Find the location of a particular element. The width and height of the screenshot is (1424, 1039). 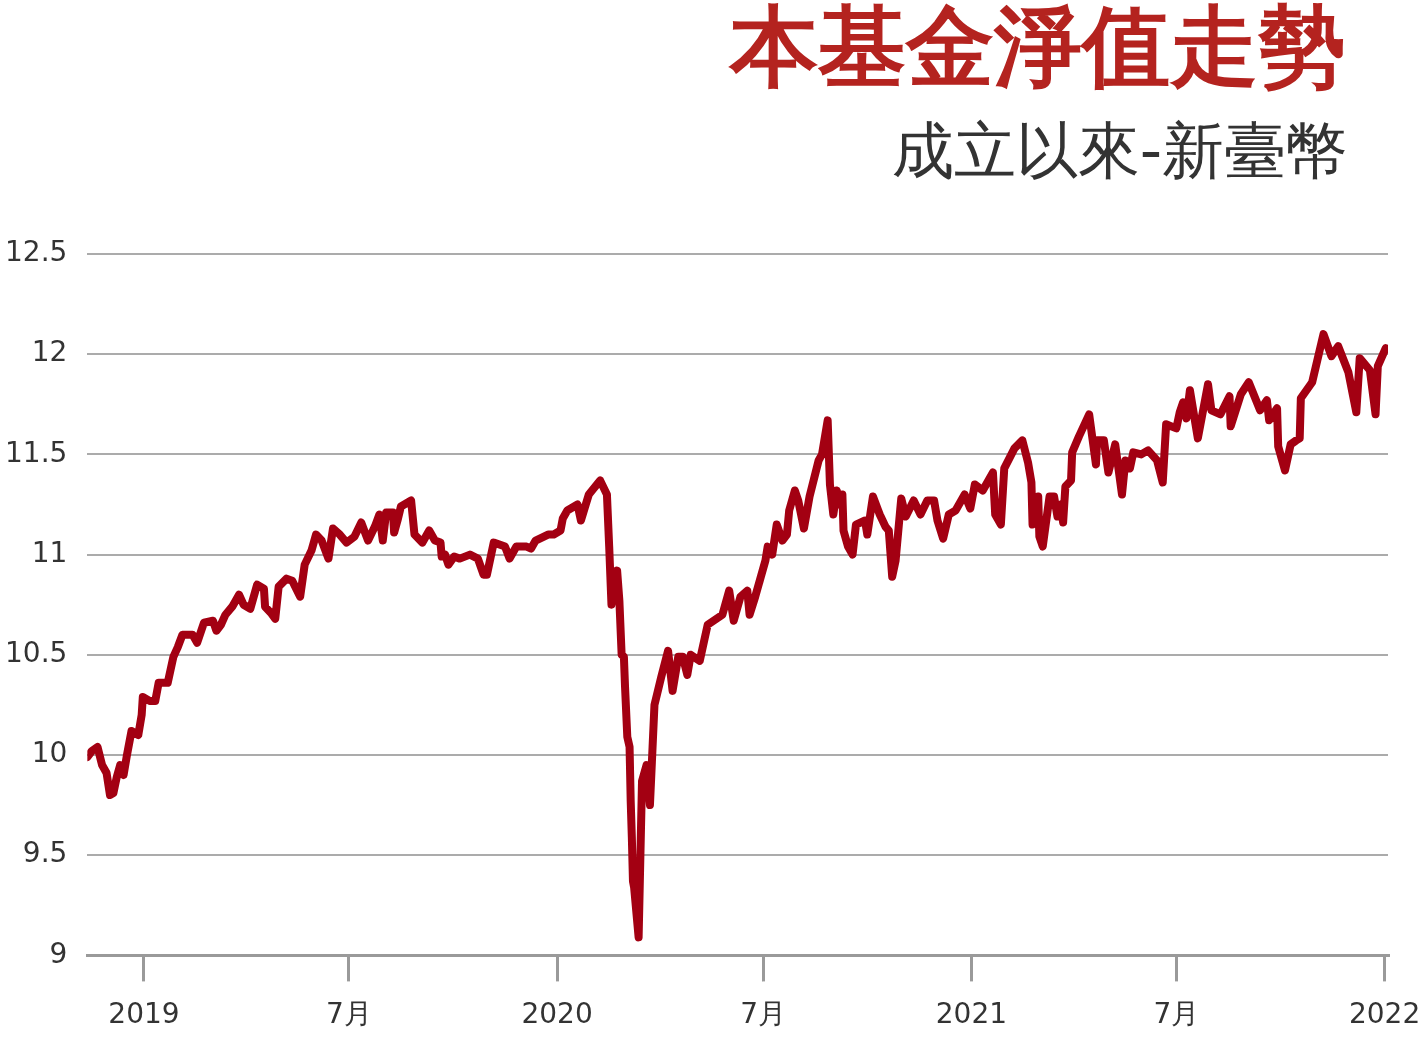

x-tick-label: 2021 is located at coordinates (971, 1014).